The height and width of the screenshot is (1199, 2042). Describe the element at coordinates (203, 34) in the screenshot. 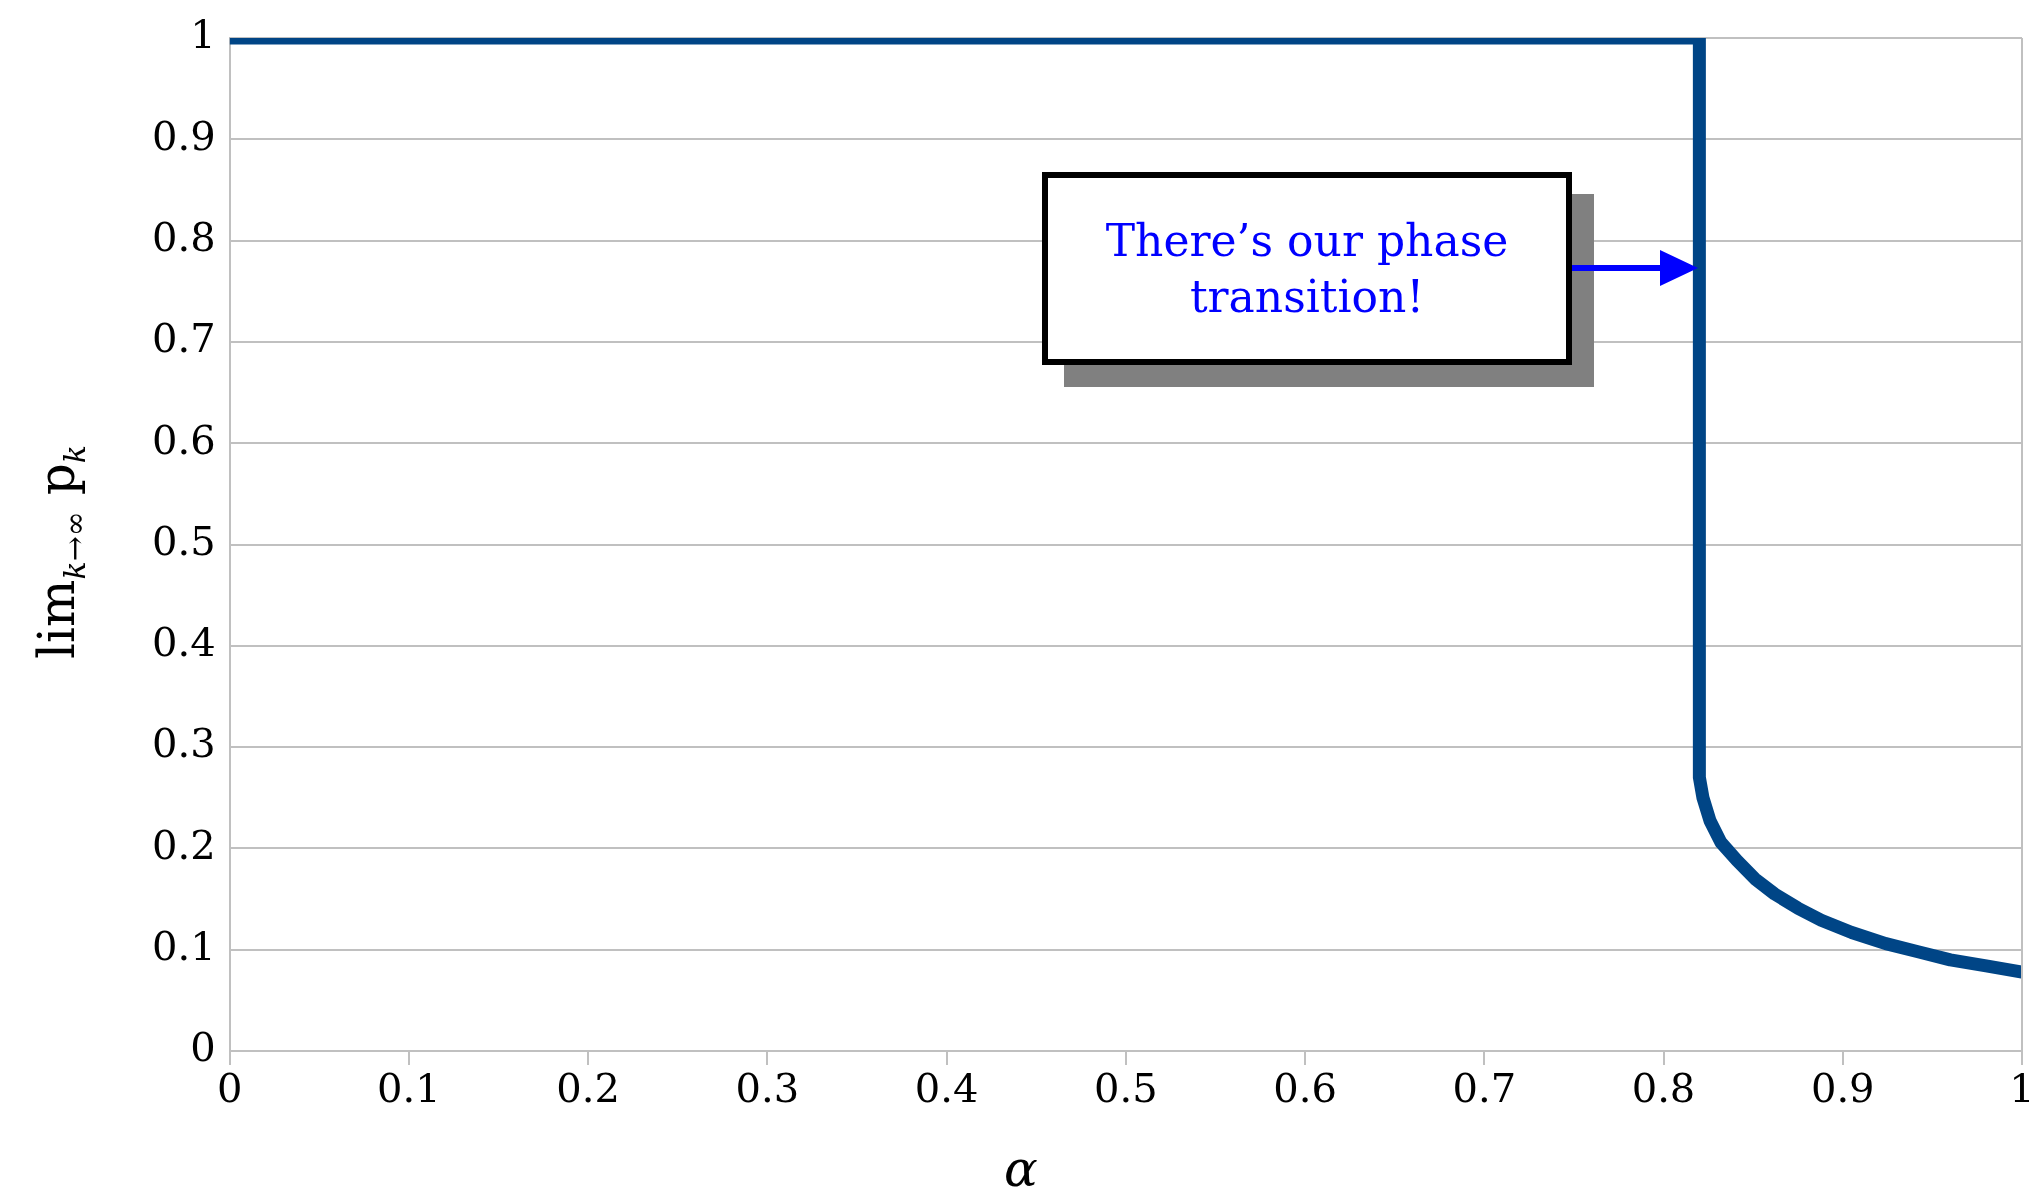

I see `y-tick-label: 1` at that location.